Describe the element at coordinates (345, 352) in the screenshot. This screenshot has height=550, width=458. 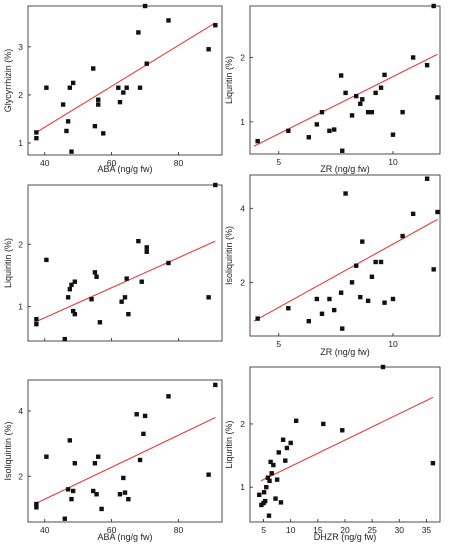
I see `x-axis-title: ZR (ng/g fw)` at that location.